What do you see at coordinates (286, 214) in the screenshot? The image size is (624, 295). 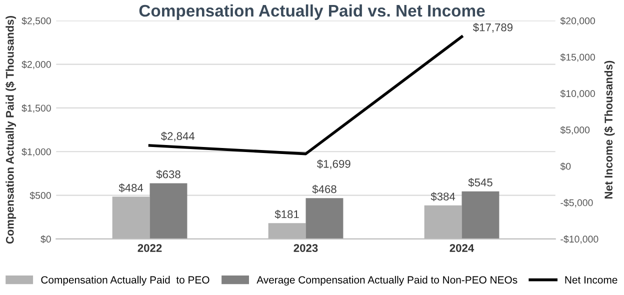 I see `data-label: $181` at bounding box center [286, 214].